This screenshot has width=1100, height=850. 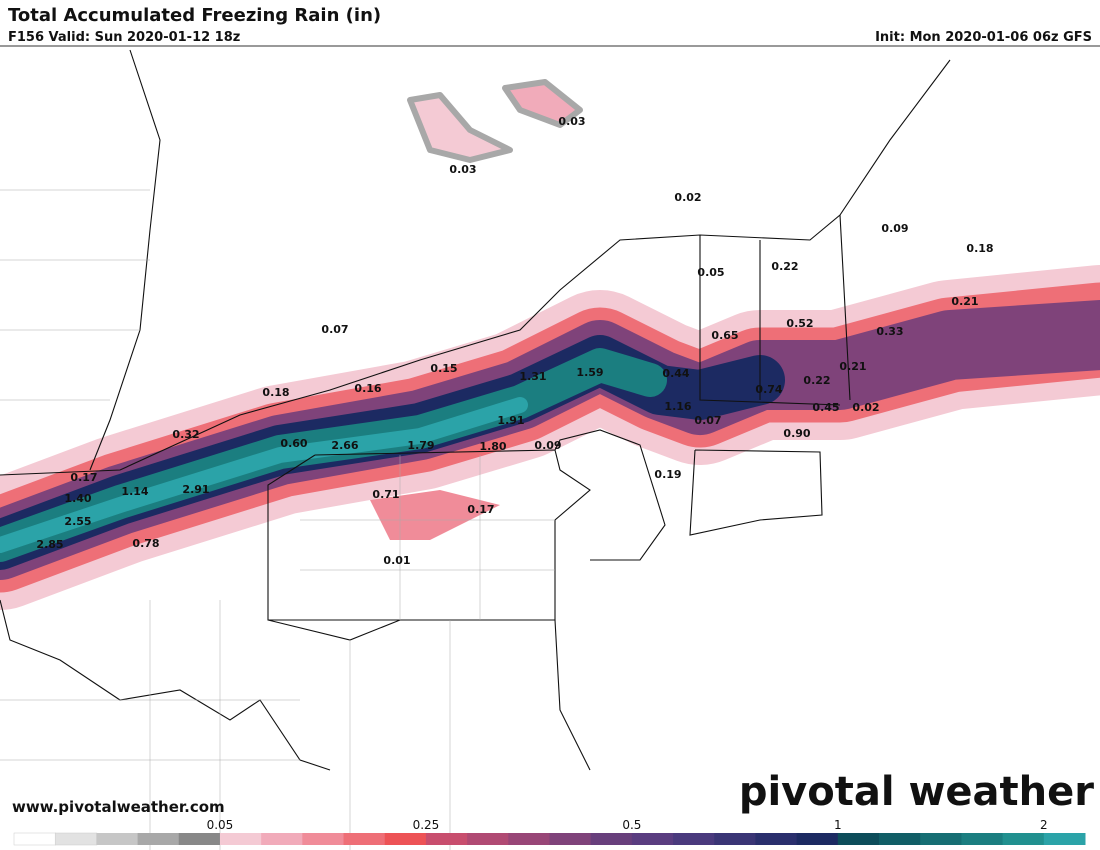 What do you see at coordinates (510, 420) in the screenshot?
I see `value-label: 1.91` at bounding box center [510, 420].